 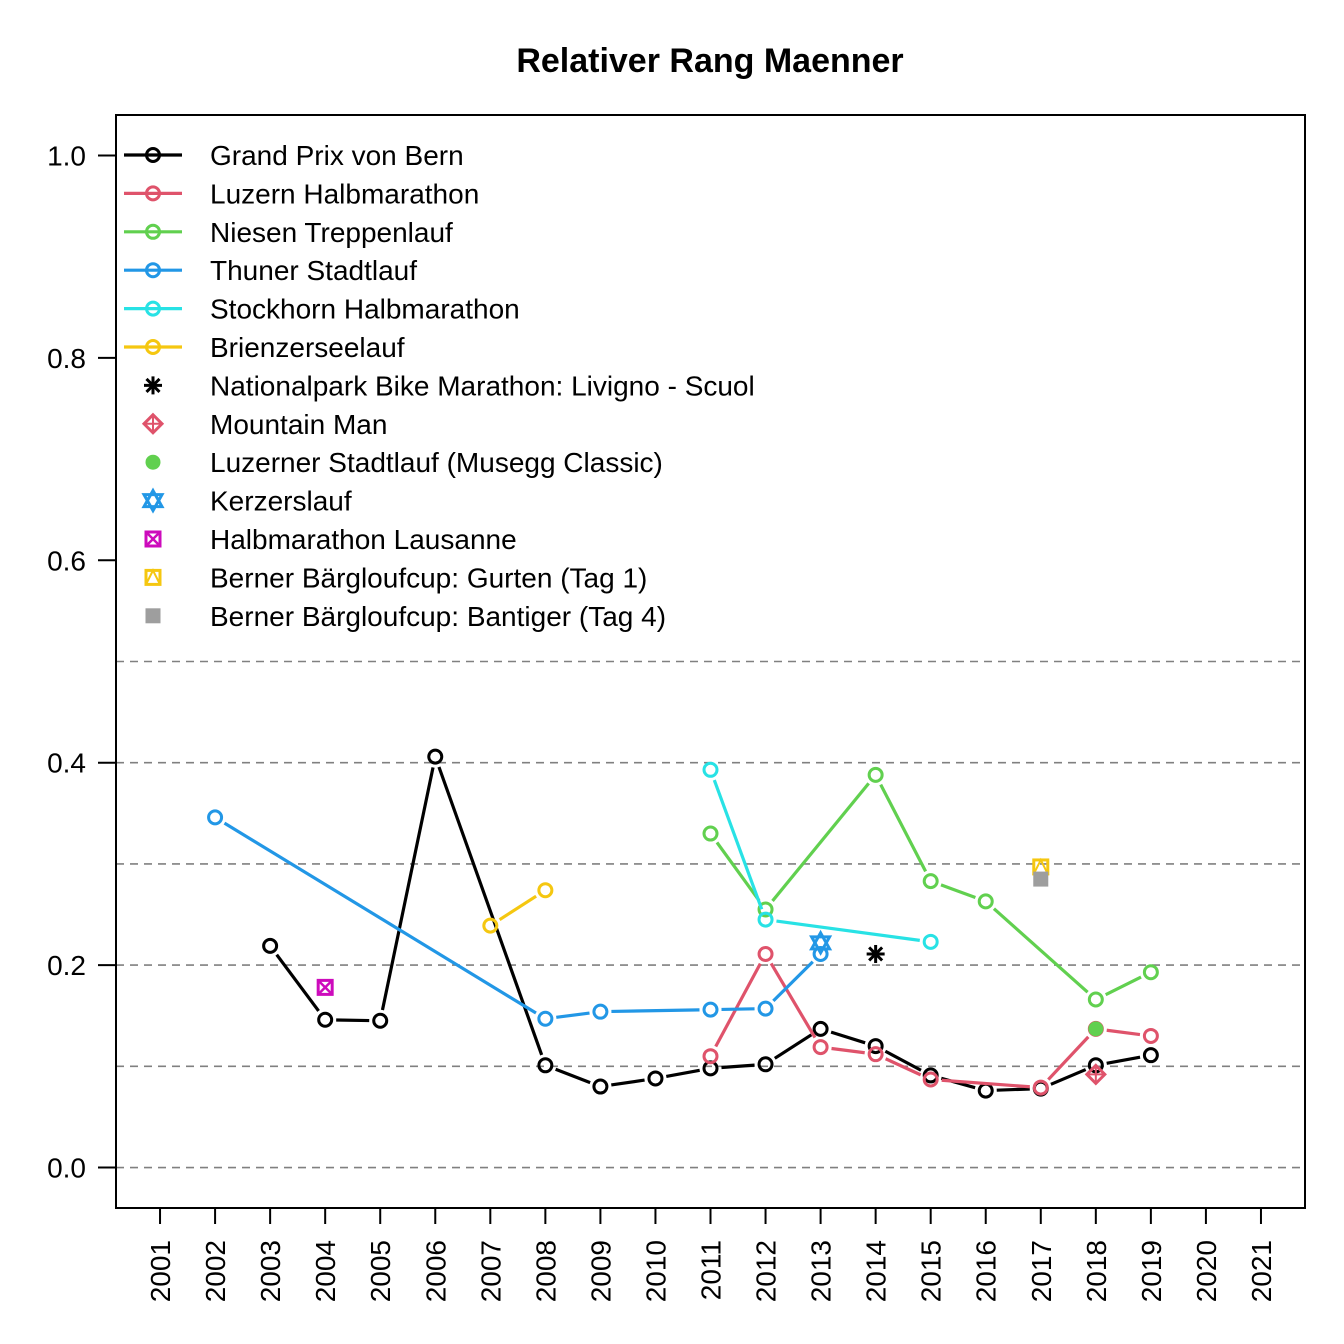 I want to click on legend-item: Luzerner Stadtlauf (Musegg Classic), so click(x=404, y=462).